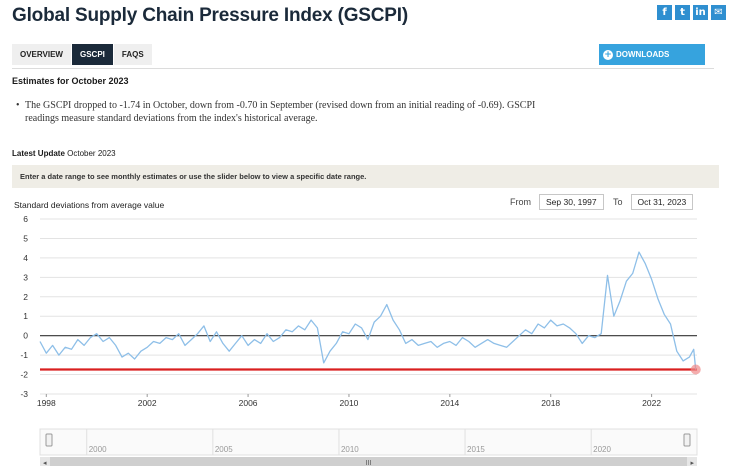 This screenshot has height=474, width=740. Describe the element at coordinates (92, 54) in the screenshot. I see `tab-gscpi: GSCPI` at that location.